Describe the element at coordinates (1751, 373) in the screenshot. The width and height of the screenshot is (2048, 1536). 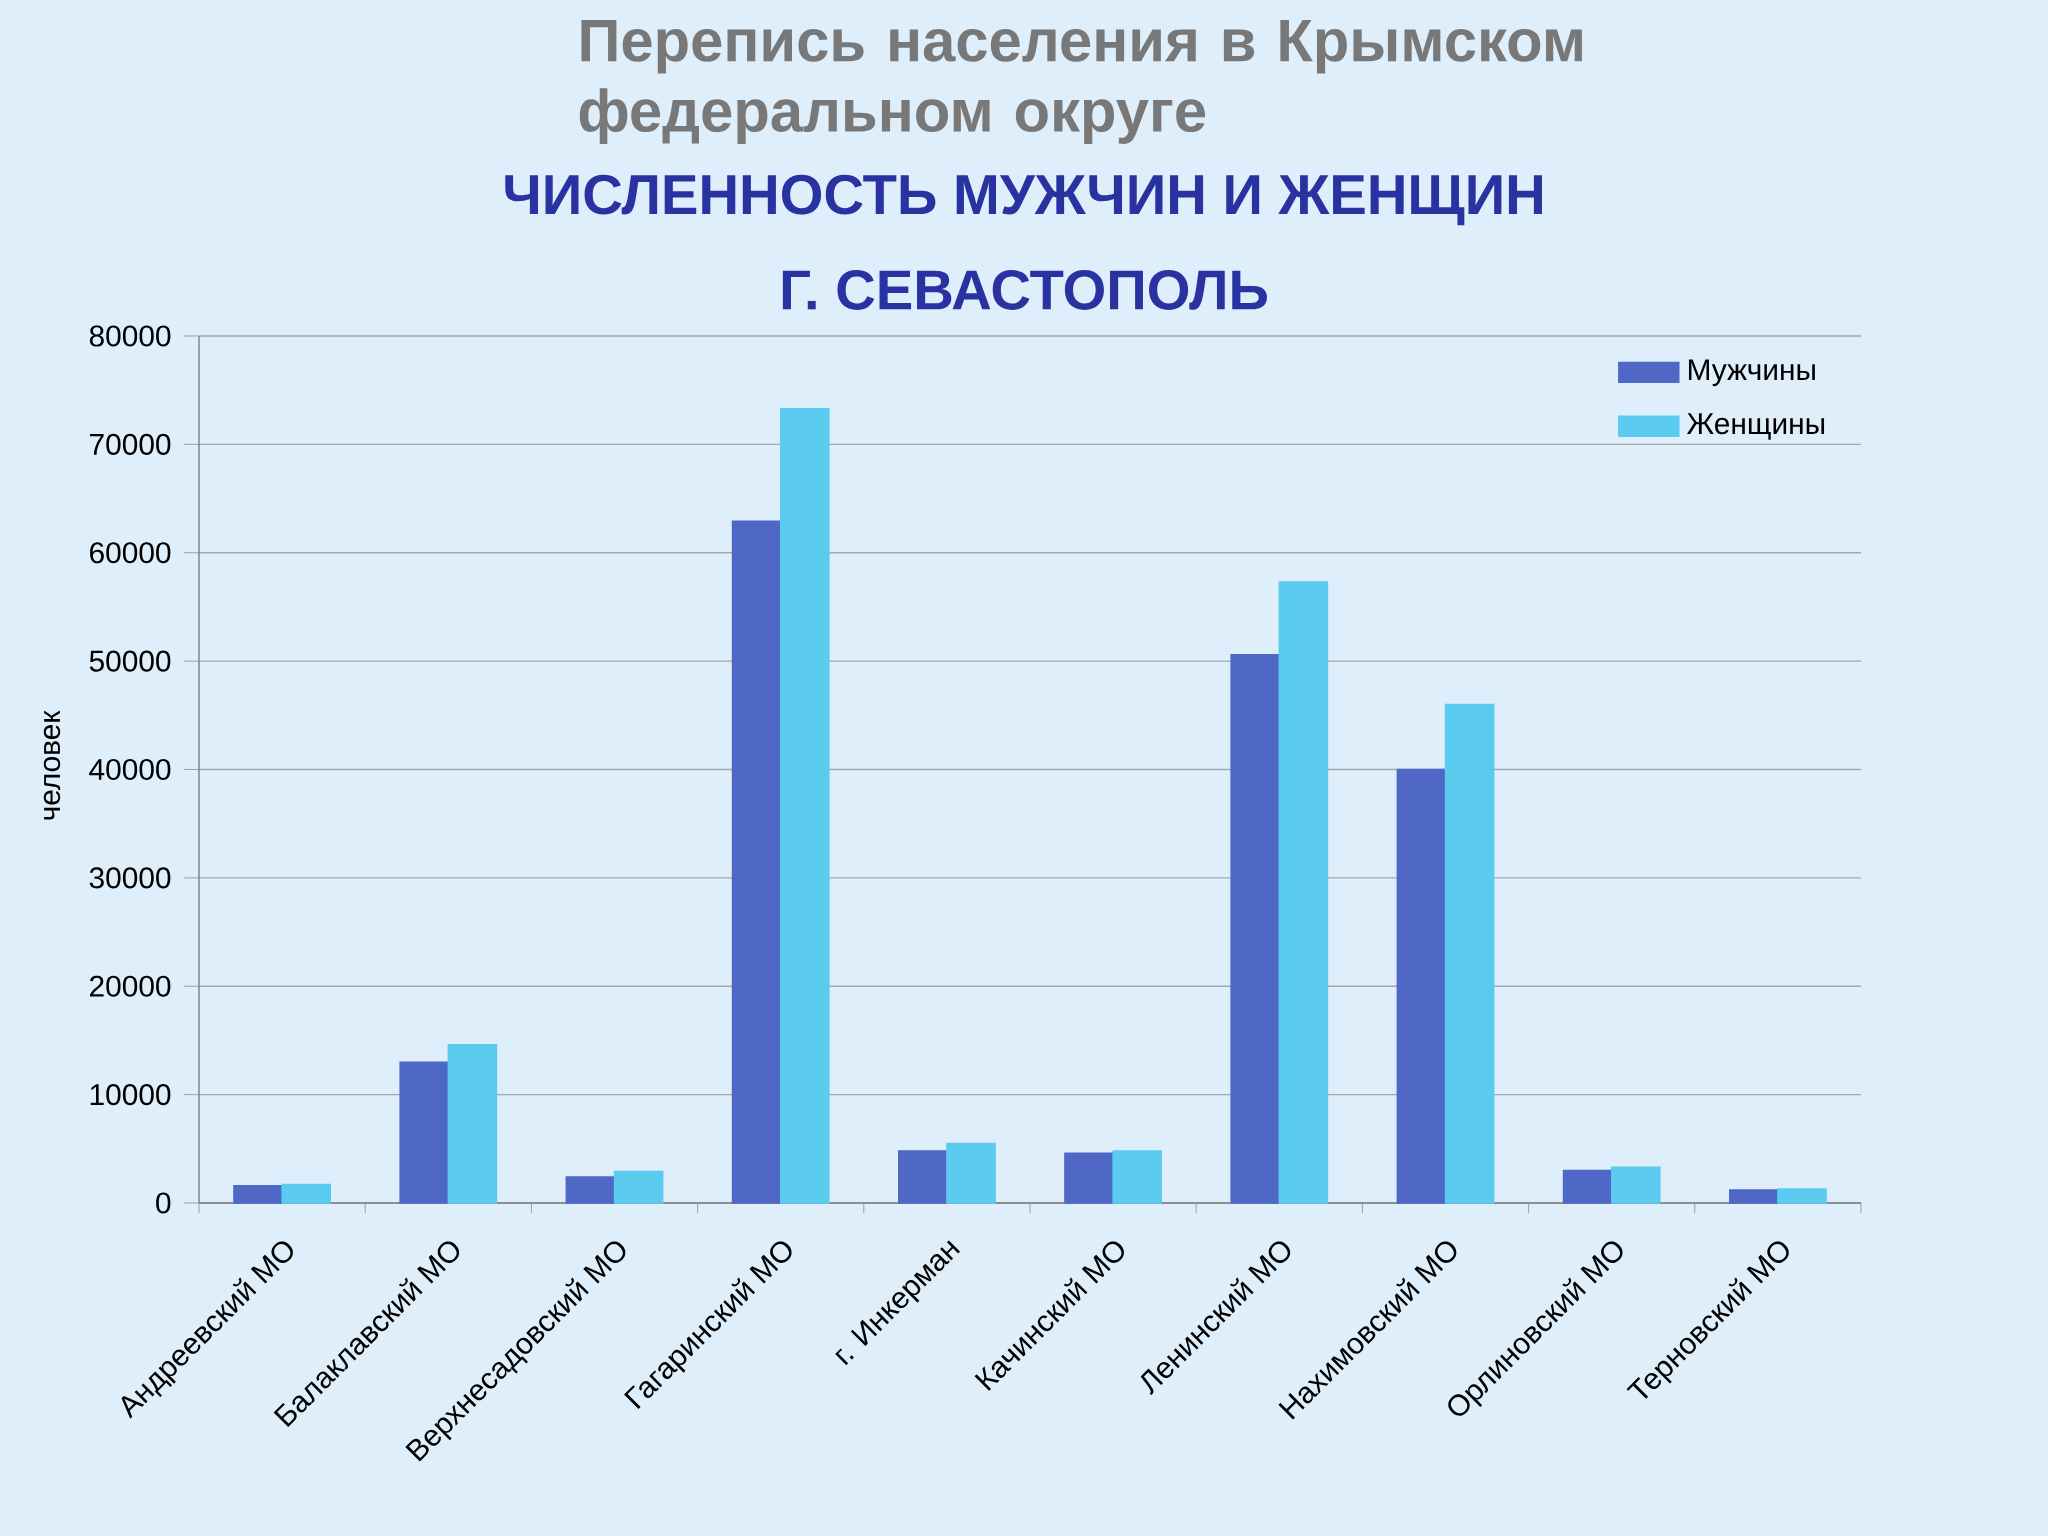
I see `legend-label: Мужчины` at that location.